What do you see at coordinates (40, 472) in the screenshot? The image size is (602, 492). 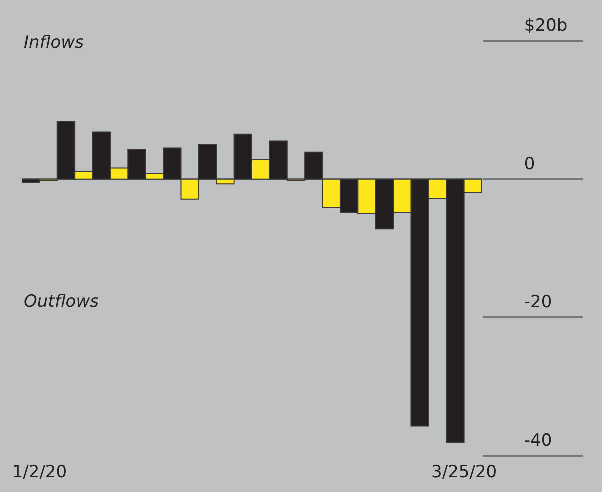 I see `x-tick-label: 1/2/20` at bounding box center [40, 472].